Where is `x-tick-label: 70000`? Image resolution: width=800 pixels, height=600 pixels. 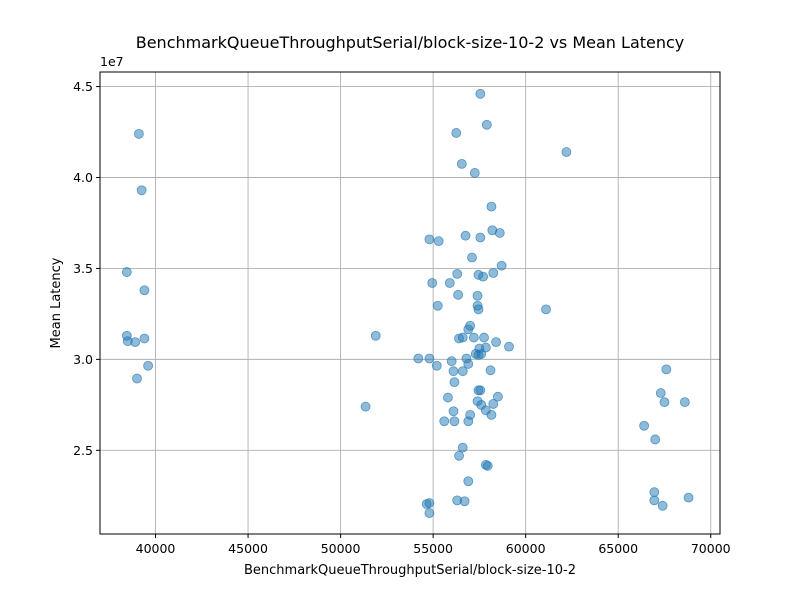
x-tick-label: 70000 is located at coordinates (711, 548).